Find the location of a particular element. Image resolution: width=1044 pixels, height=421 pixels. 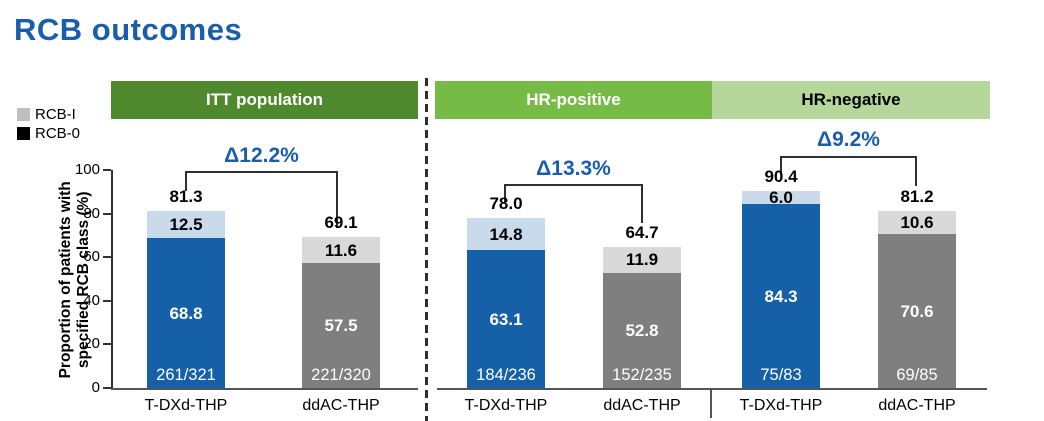

rcb0-value: 84.3 is located at coordinates (781, 296).